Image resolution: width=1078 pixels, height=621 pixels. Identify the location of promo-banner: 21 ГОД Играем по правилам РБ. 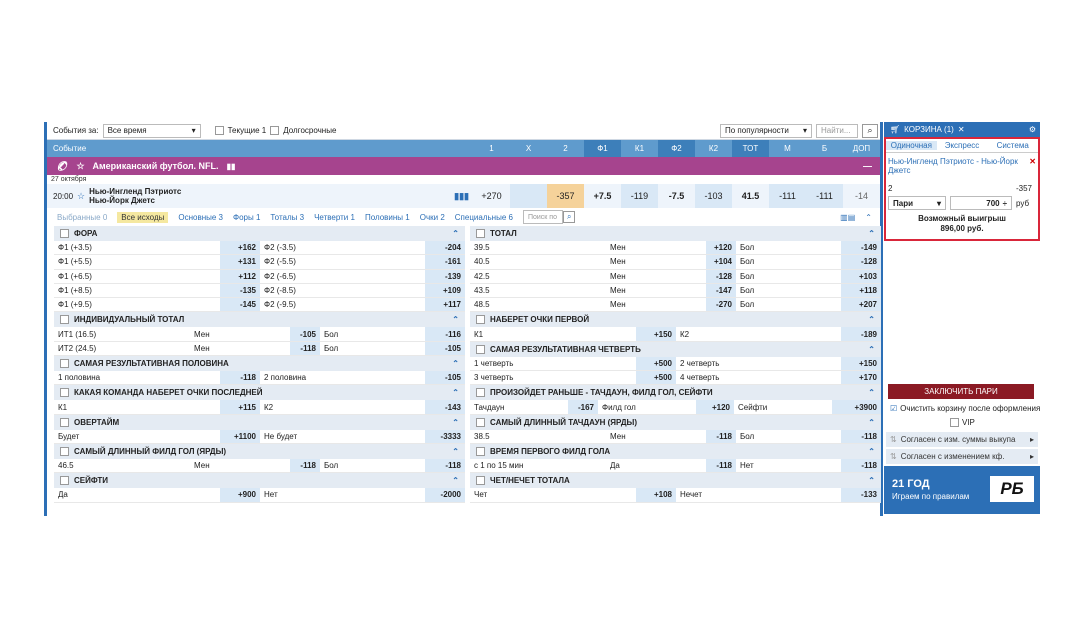
(962, 490).